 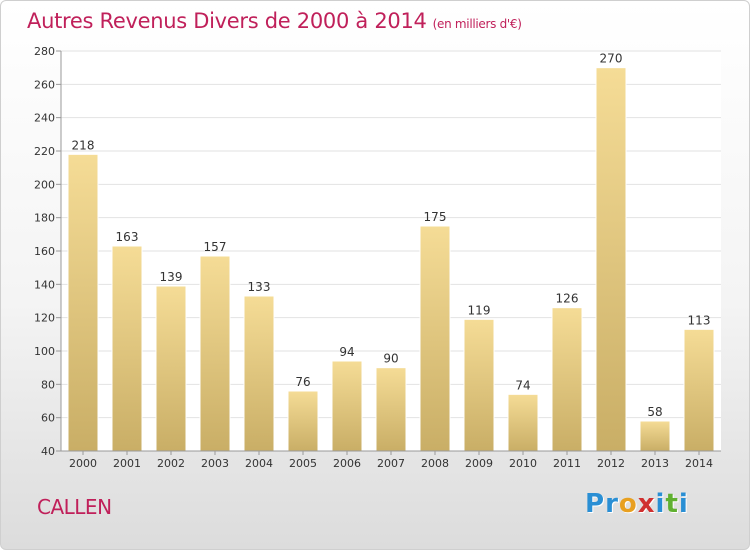 I want to click on data-label-2008: 175, so click(x=435, y=217).